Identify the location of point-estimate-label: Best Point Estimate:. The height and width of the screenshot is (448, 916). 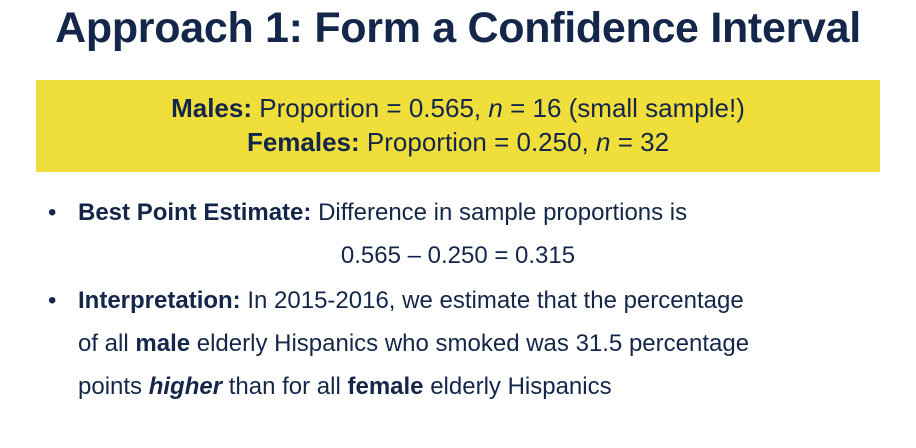
(195, 212).